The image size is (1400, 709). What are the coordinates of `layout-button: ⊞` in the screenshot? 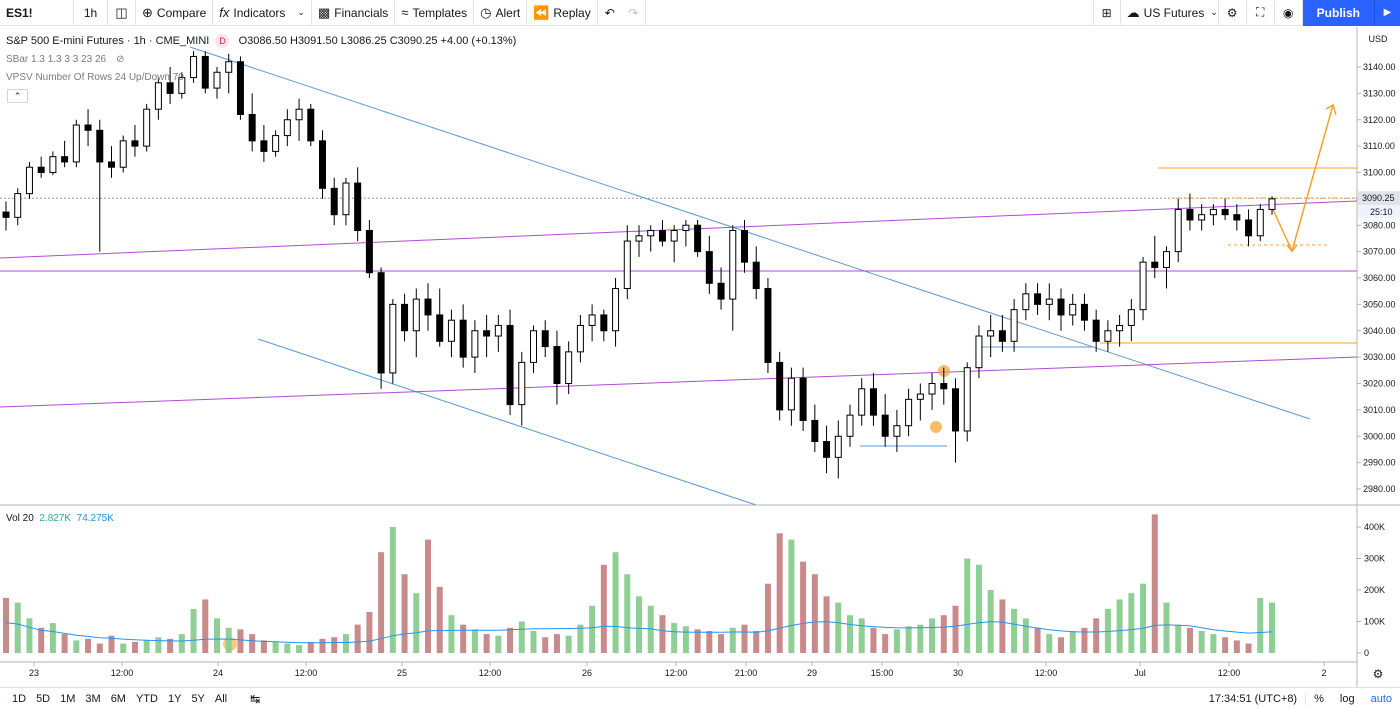 It's located at (1106, 13).